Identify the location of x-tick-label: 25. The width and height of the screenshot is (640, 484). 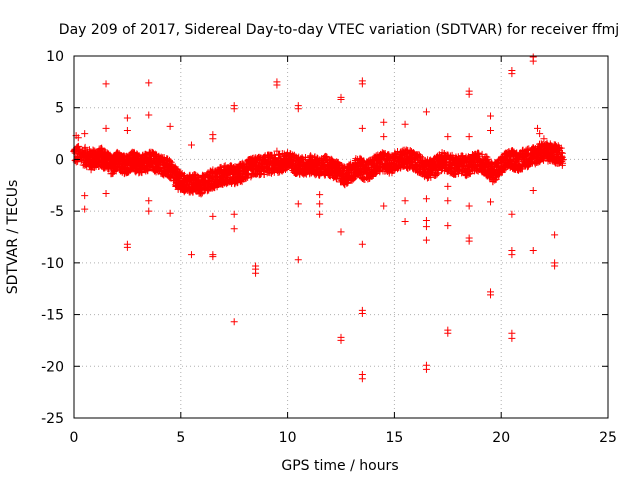
(608, 438).